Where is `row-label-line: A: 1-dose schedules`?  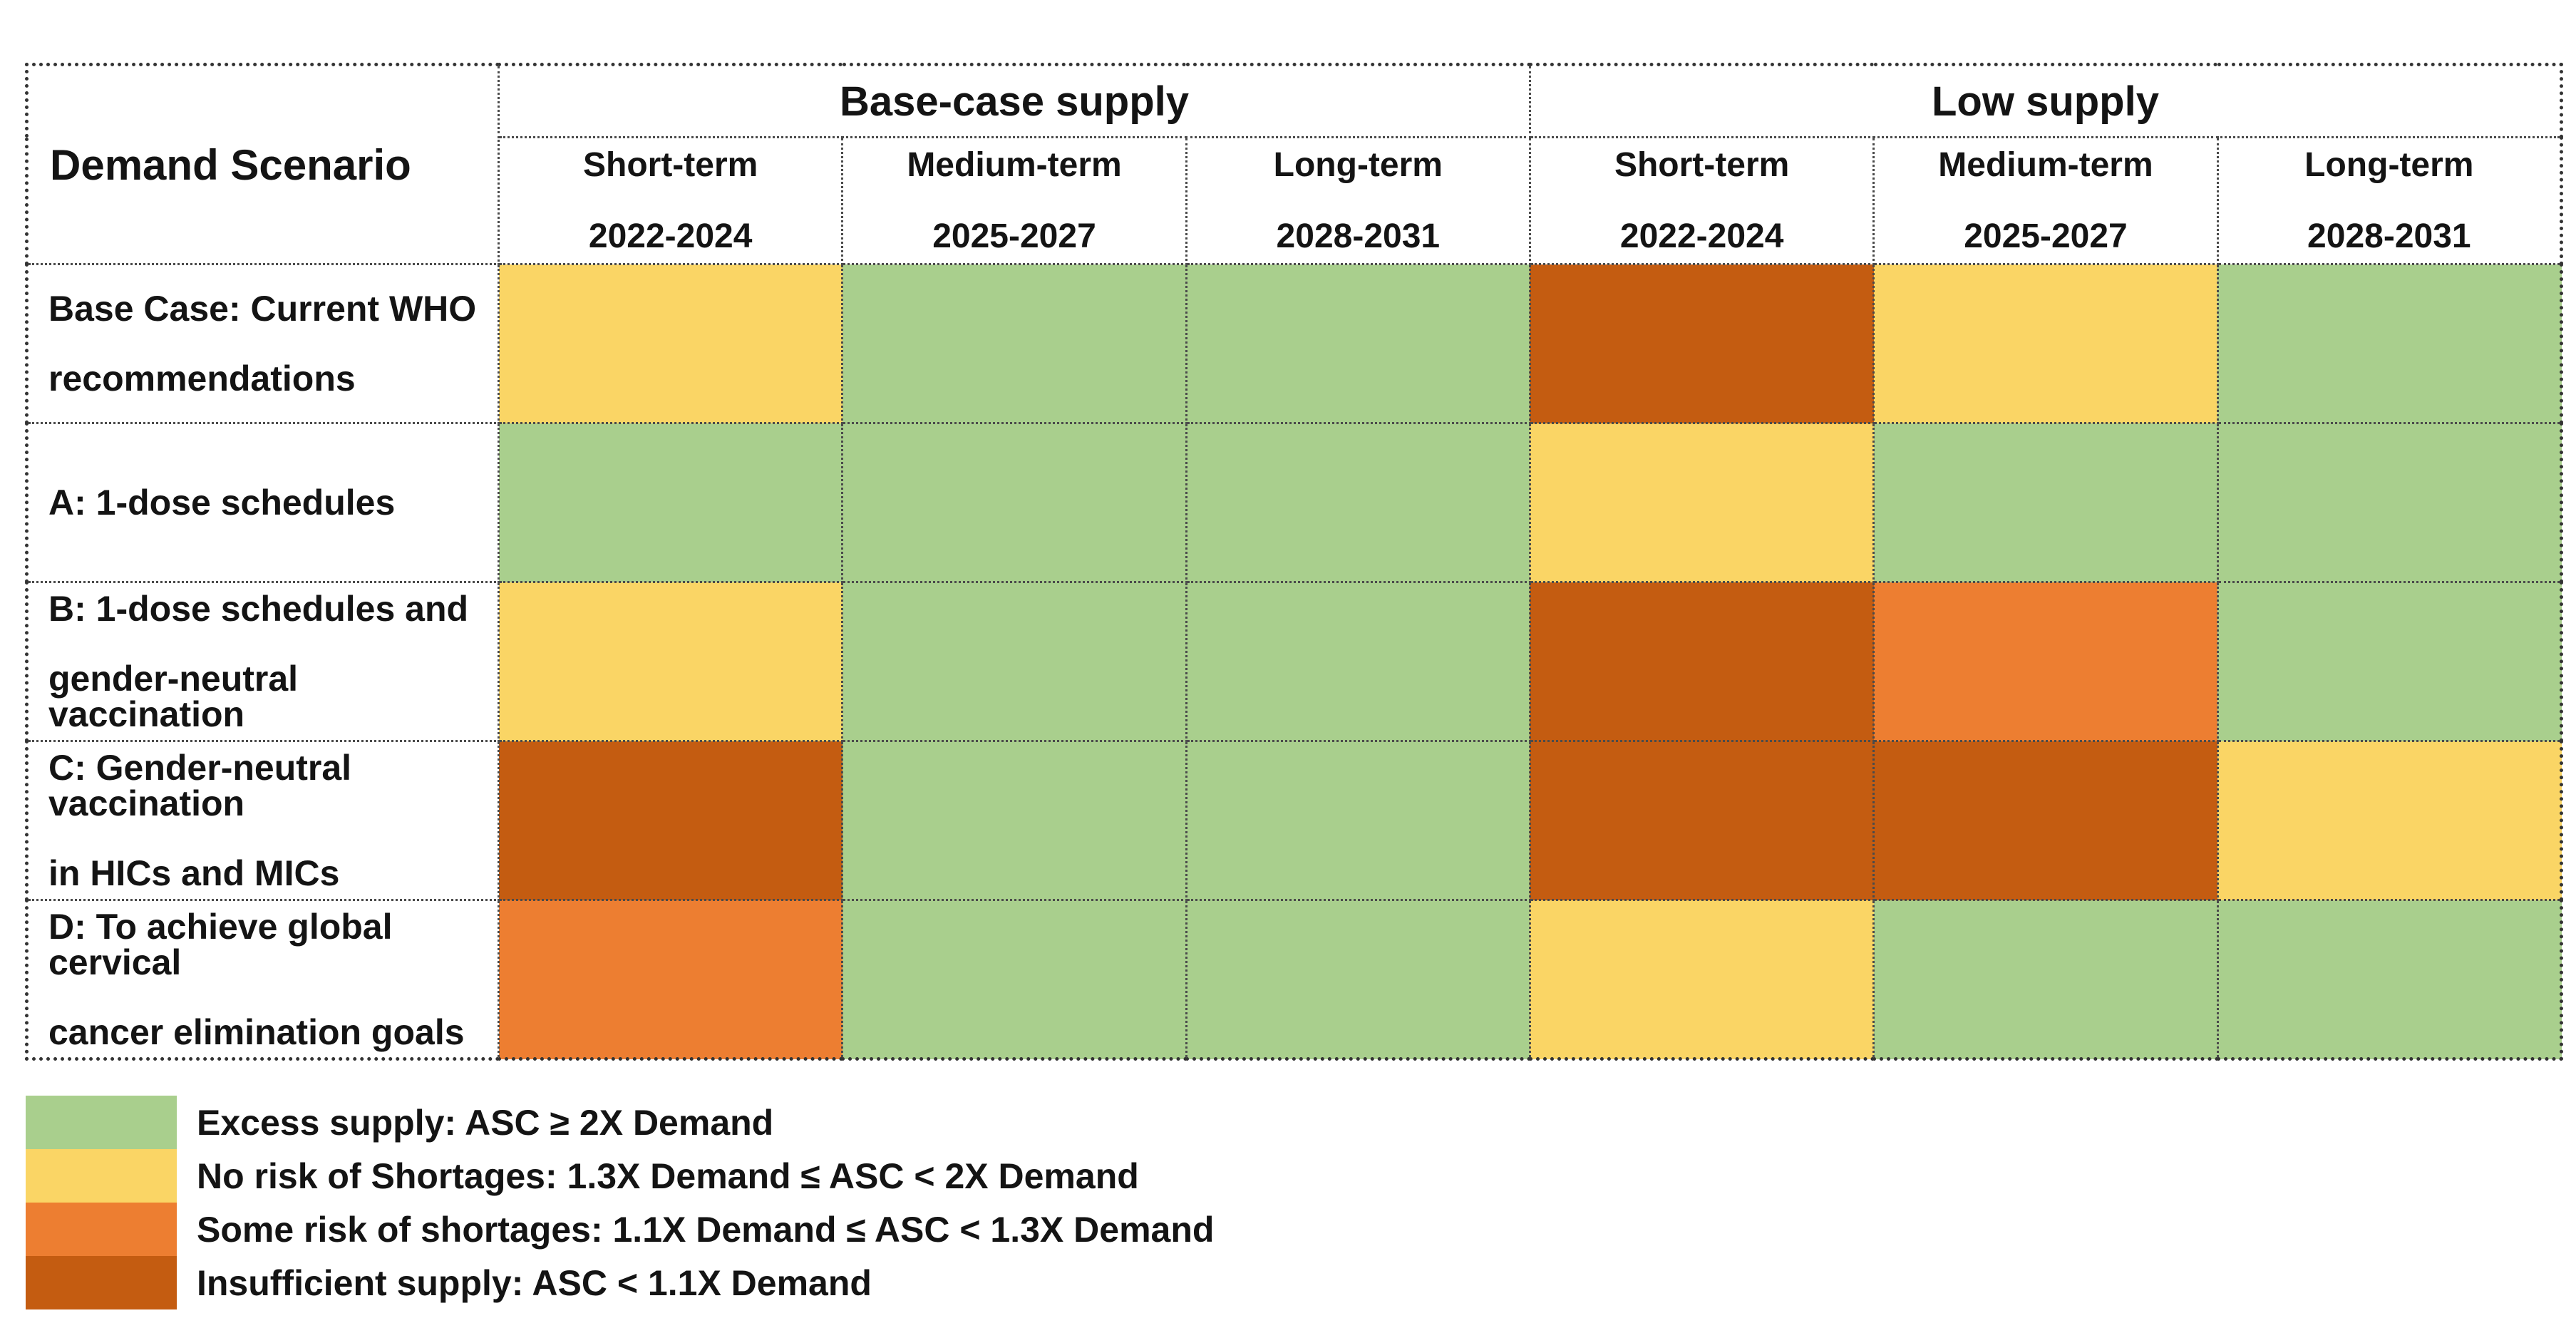 row-label-line: A: 1-dose schedules is located at coordinates (222, 503).